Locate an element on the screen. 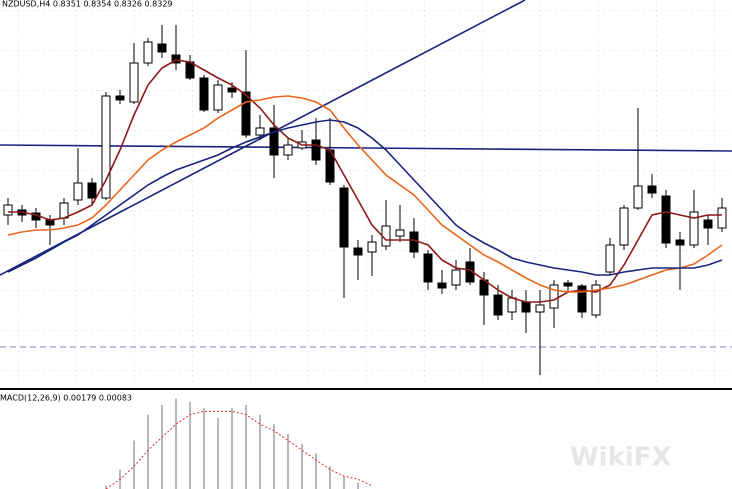 This screenshot has height=489, width=732. watermark: WikiFX is located at coordinates (621, 458).